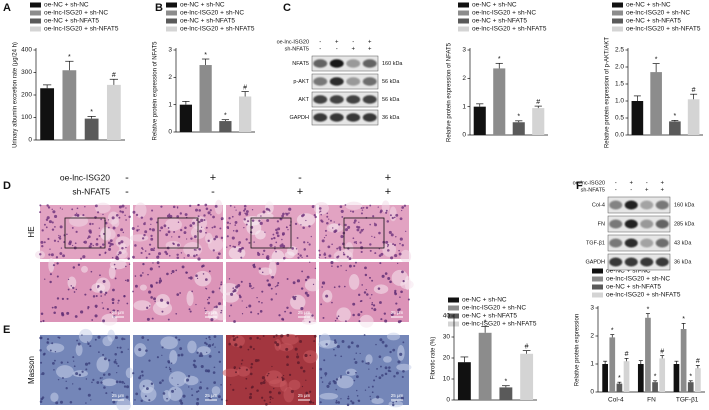 The height and width of the screenshot is (410, 709). What do you see at coordinates (301, 82) in the screenshot?
I see `band-label: p-AKT` at bounding box center [301, 82].